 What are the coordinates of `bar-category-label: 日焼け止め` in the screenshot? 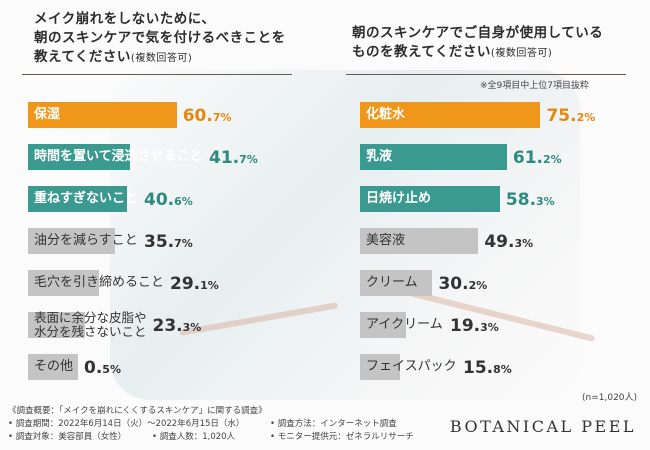 It's located at (399, 198).